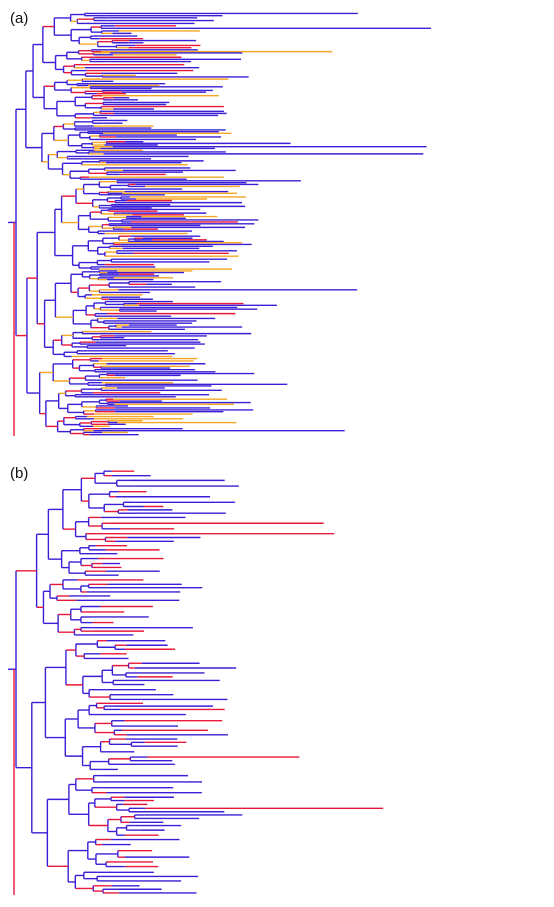 This screenshot has height=907, width=554. Describe the element at coordinates (19, 18) in the screenshot. I see `panel-label-a: (a)` at that location.